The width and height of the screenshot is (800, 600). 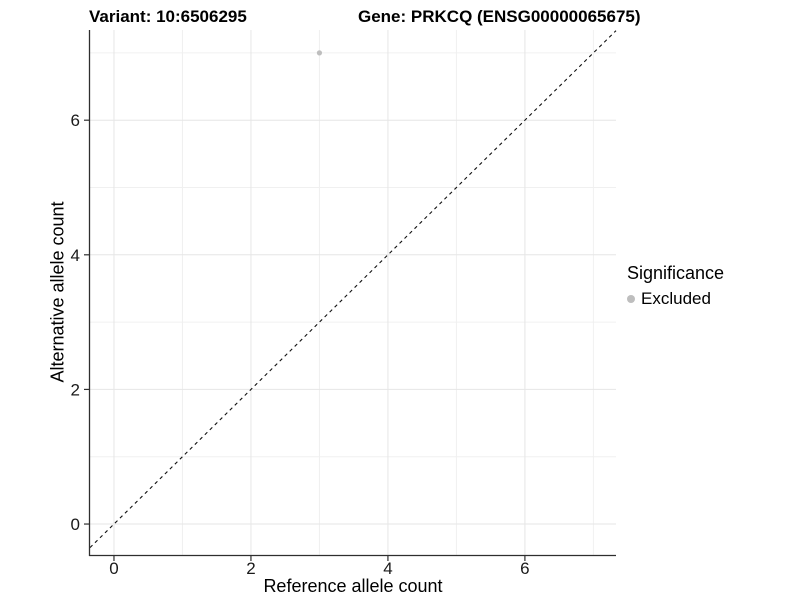 I want to click on plot-title-variant: Variant: 10:6506295, so click(x=168, y=16).